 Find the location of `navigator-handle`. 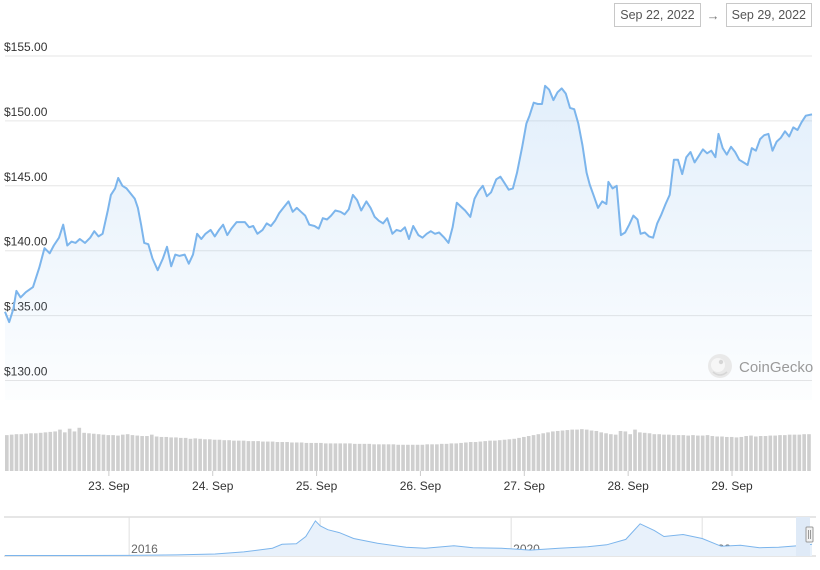

navigator-handle is located at coordinates (809, 534).